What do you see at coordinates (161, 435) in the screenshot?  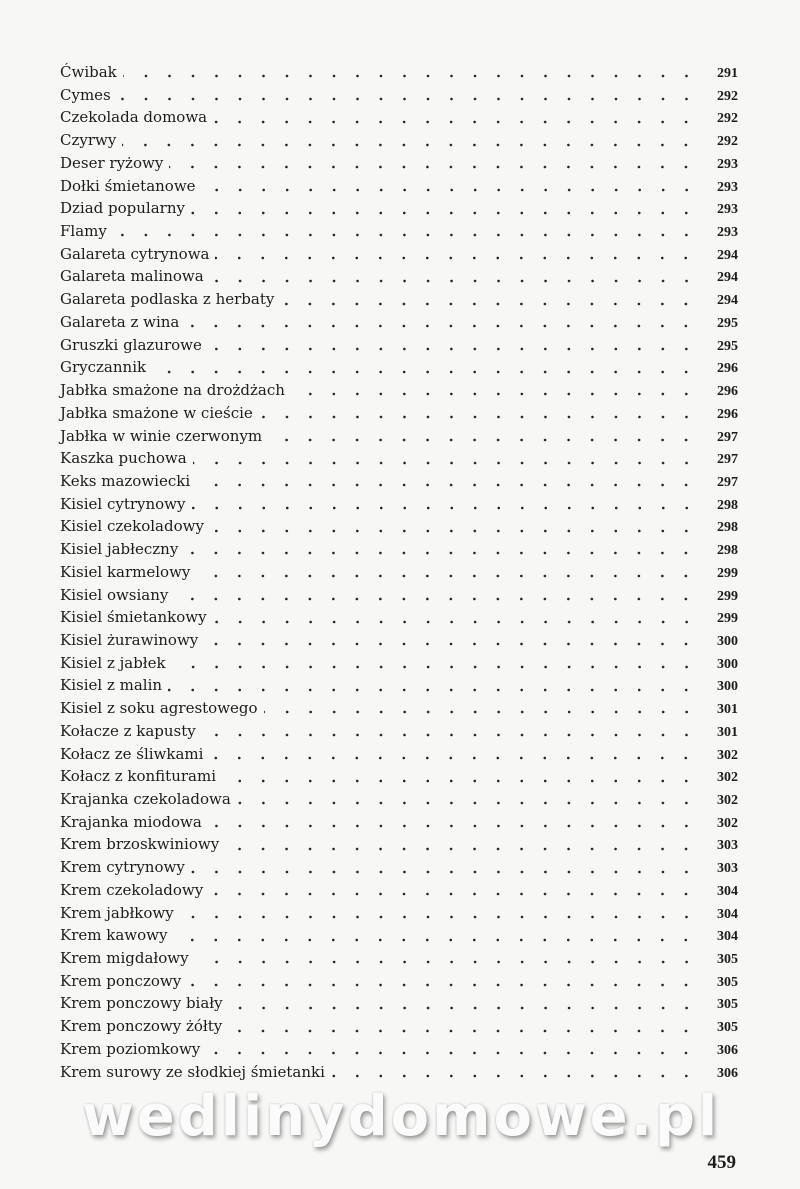 I see `entry-title: Jabłka w winie czerwonym` at bounding box center [161, 435].